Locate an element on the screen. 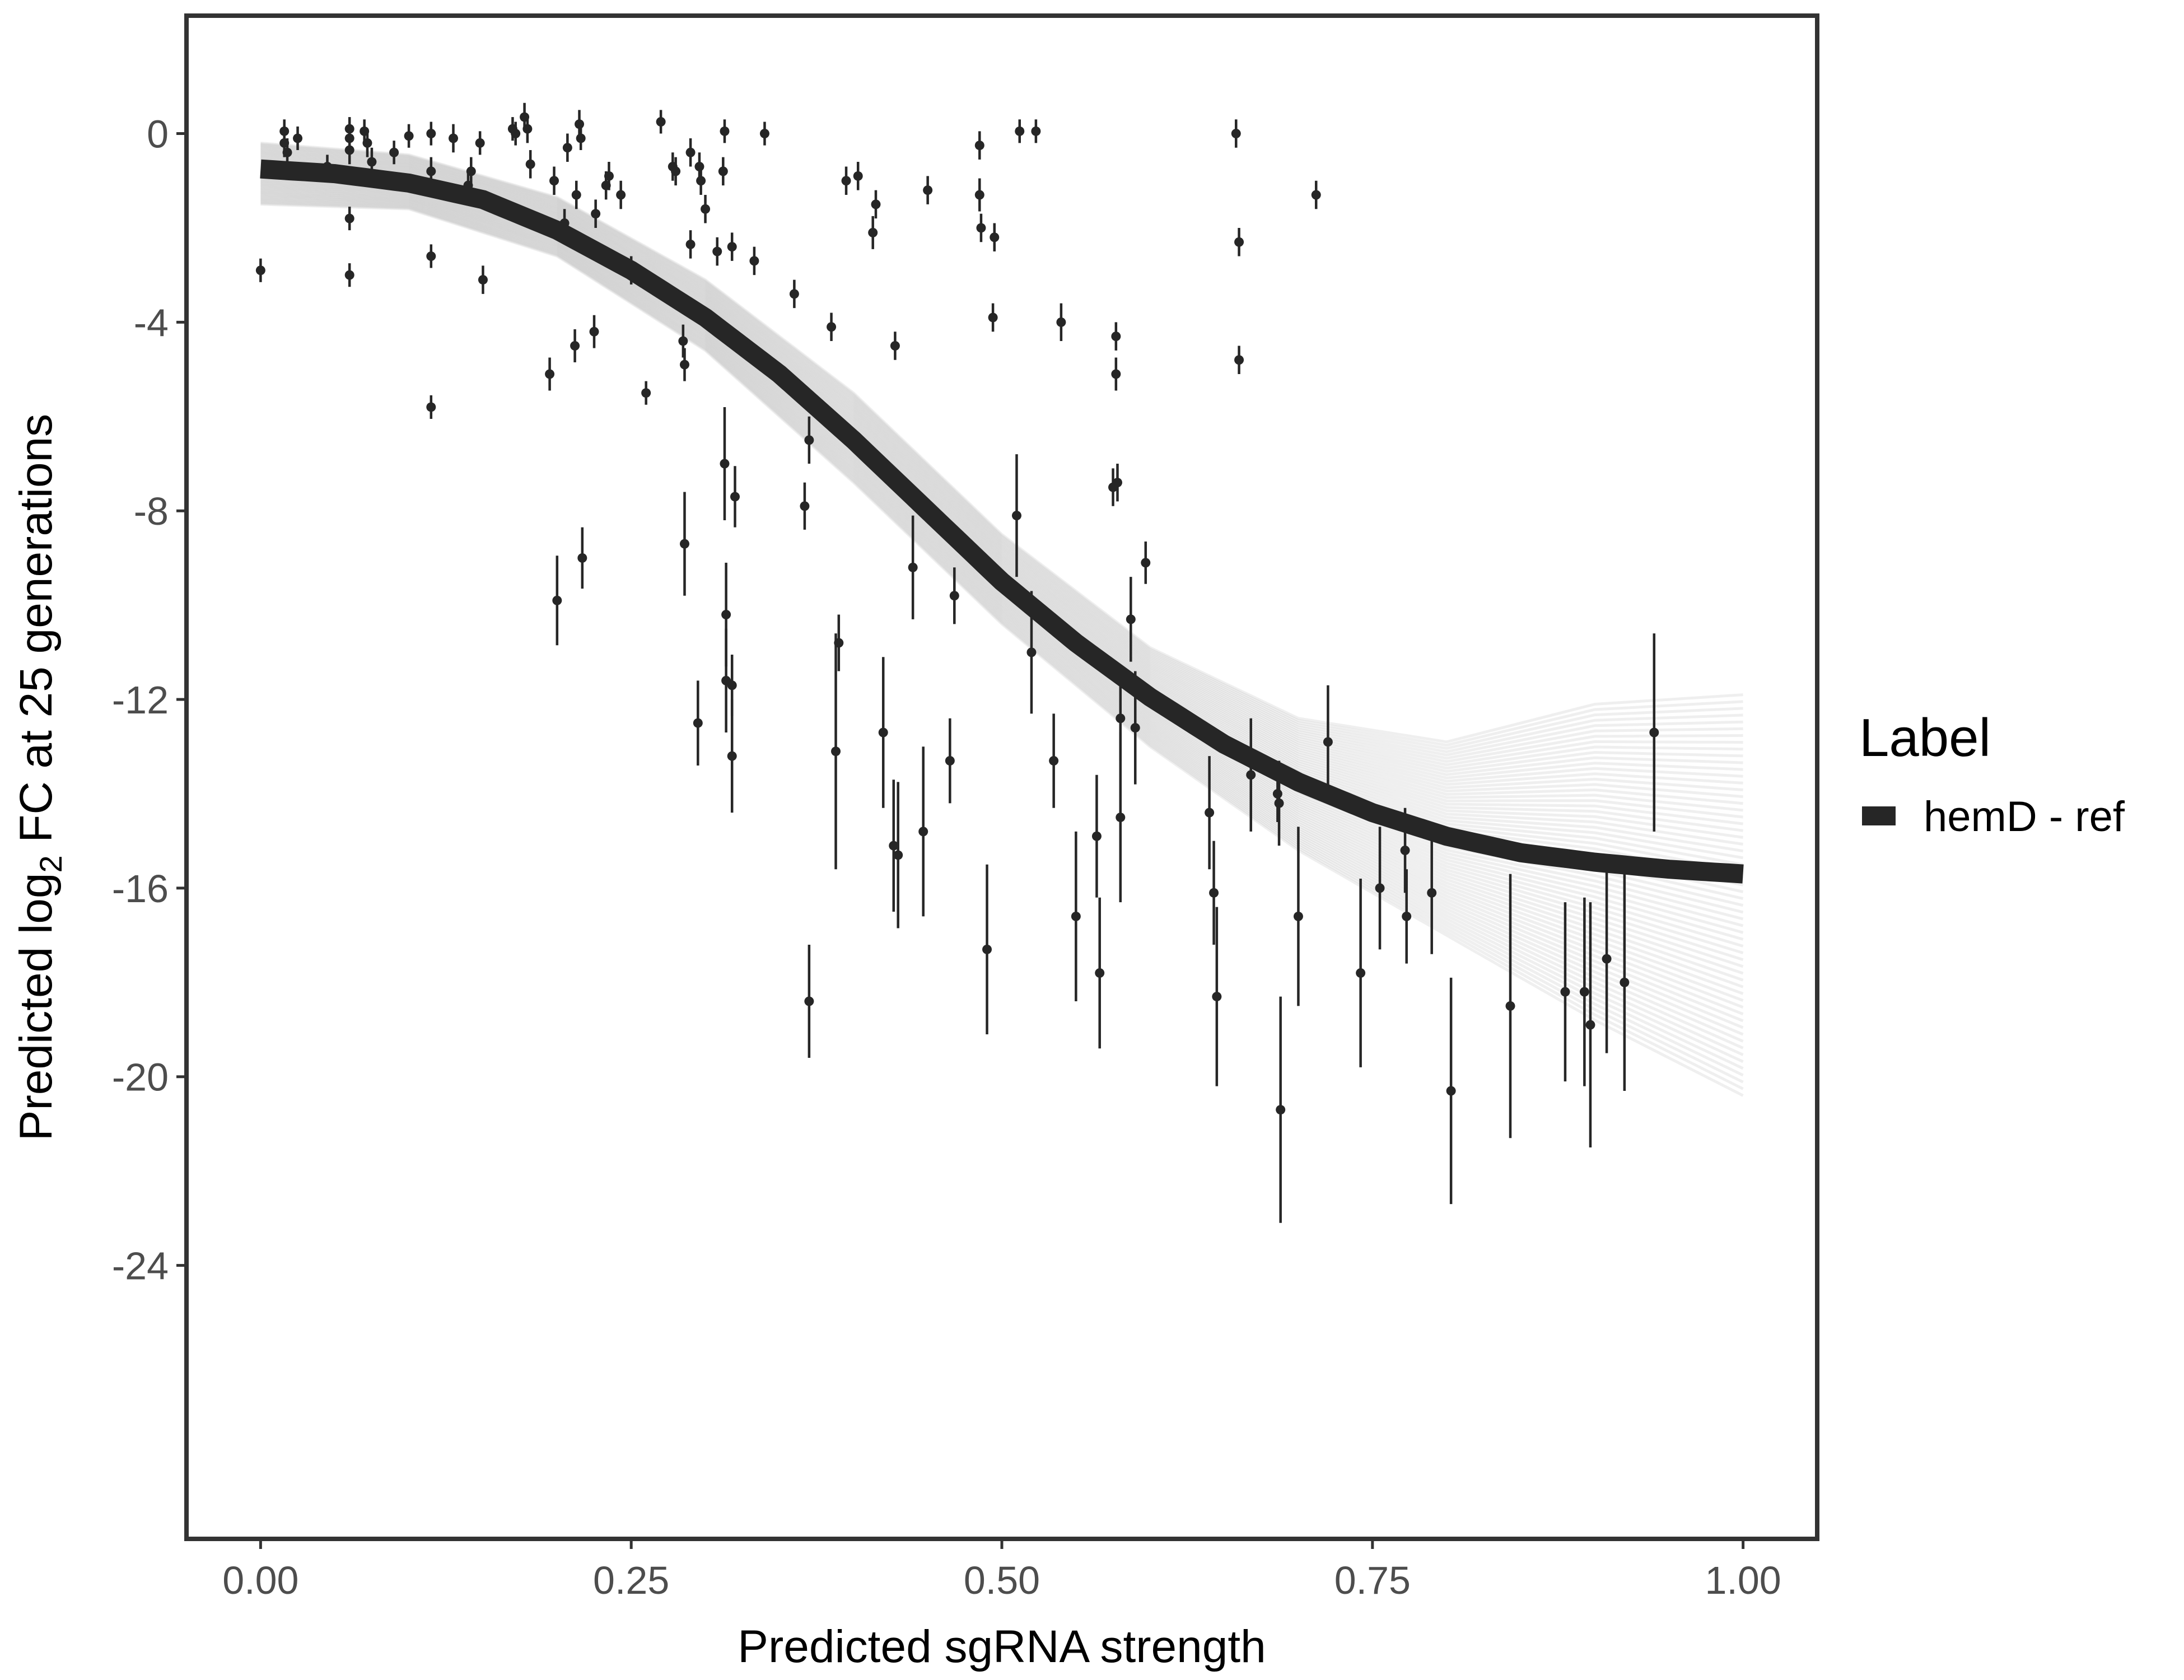  y-tick-label: -12 is located at coordinates (141, 700).